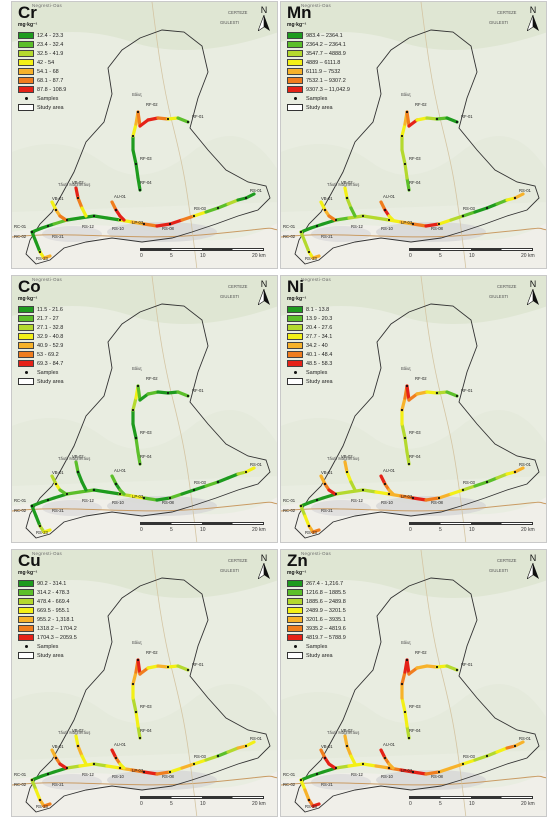 The height and width of the screenshot is (818, 550). I want to click on scale-tick-label: 5, so click(171, 256).